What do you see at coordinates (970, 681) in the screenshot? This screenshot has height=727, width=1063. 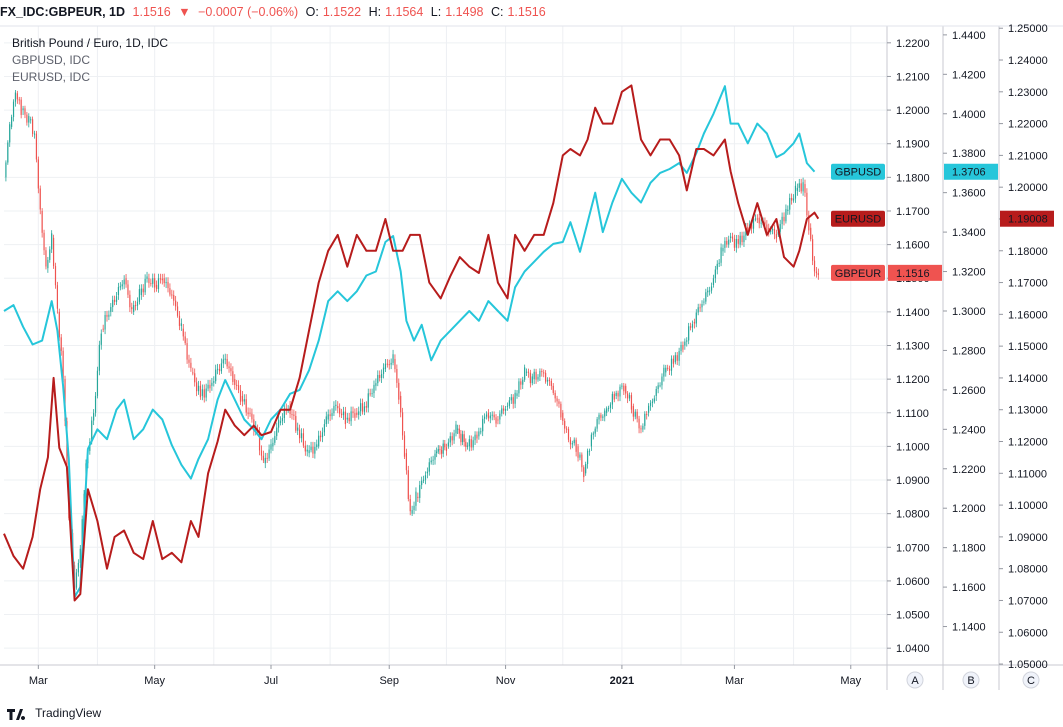 I see `axis-name-label: B` at bounding box center [970, 681].